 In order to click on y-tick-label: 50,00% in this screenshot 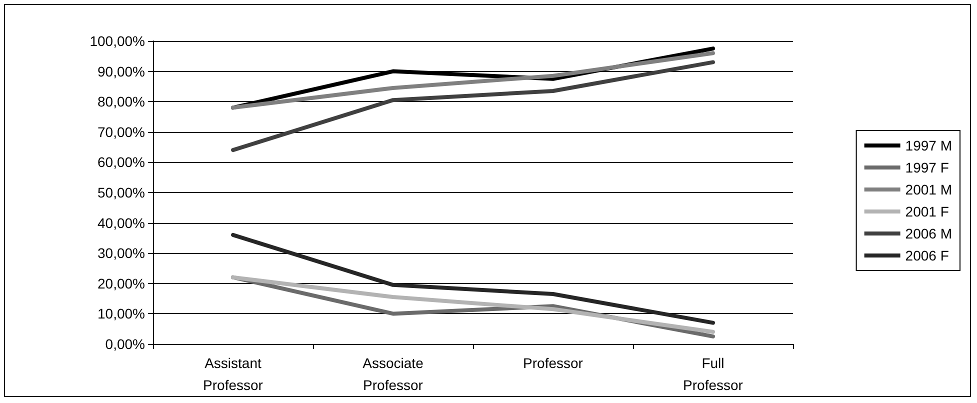, I will do `click(121, 192)`.